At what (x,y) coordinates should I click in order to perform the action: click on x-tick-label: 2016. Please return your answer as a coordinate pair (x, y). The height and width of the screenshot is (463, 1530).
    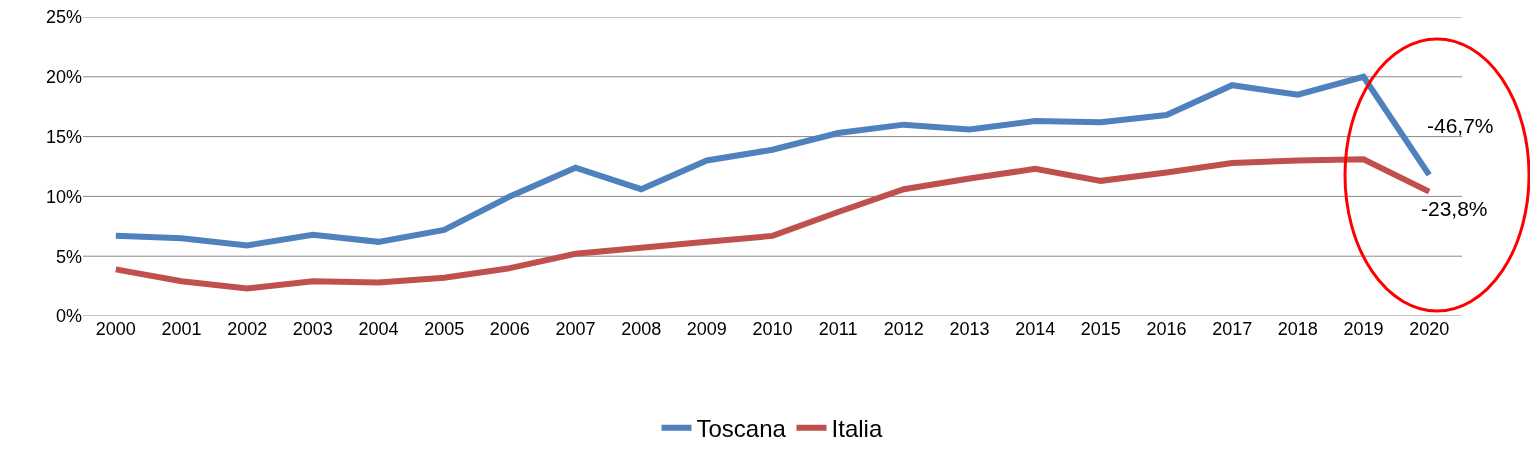
    Looking at the image, I should click on (1166, 329).